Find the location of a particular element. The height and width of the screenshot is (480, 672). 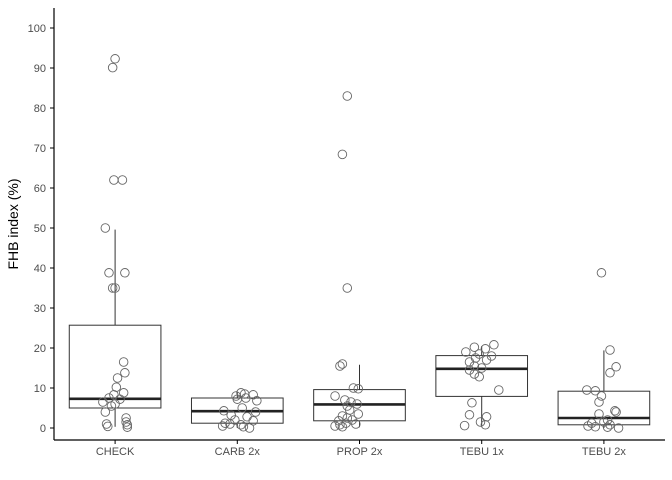

y-ticks is located at coordinates (52, 228).